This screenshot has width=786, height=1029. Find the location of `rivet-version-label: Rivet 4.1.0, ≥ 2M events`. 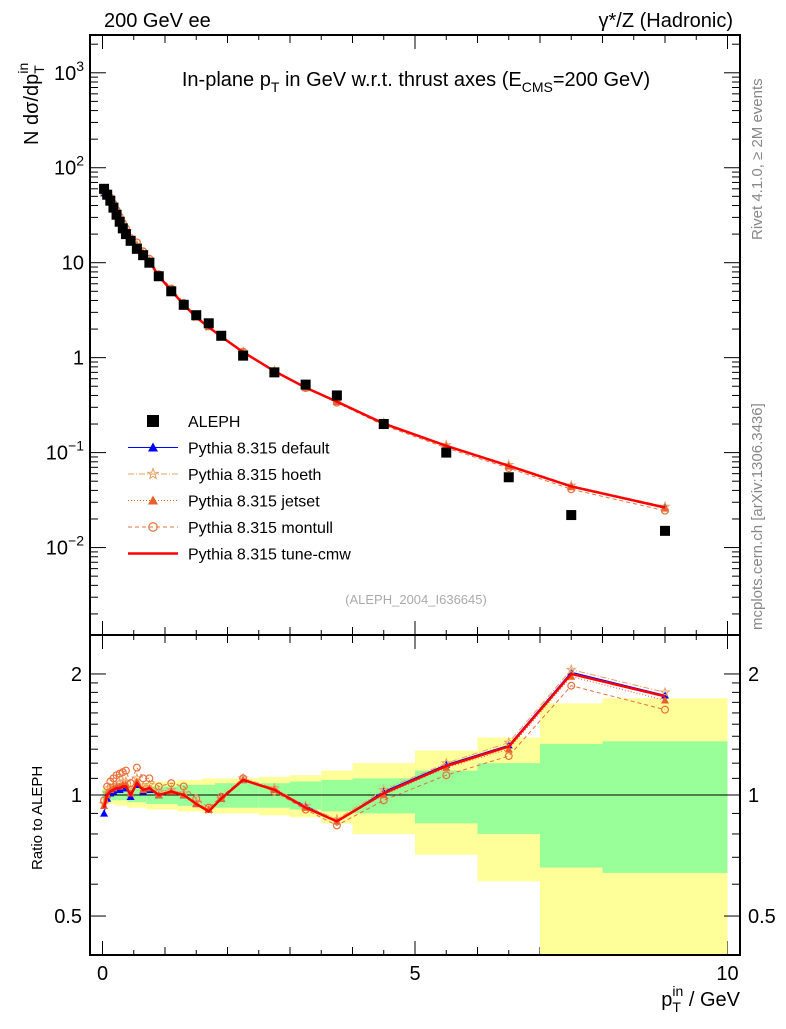

rivet-version-label: Rivet 4.1.0, ≥ 2M events is located at coordinates (757, 159).